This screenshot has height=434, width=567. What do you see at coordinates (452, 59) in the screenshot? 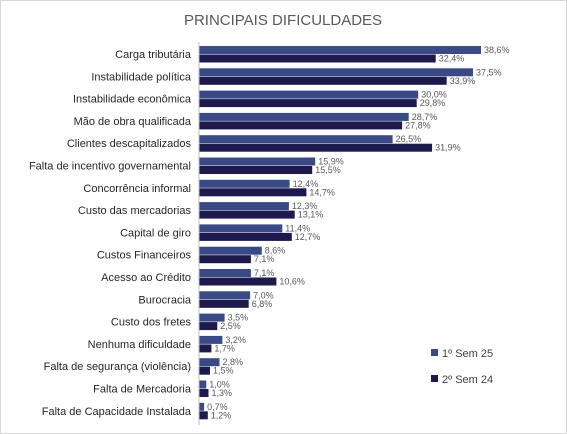
I see `data-label: 32,4%` at bounding box center [452, 59].